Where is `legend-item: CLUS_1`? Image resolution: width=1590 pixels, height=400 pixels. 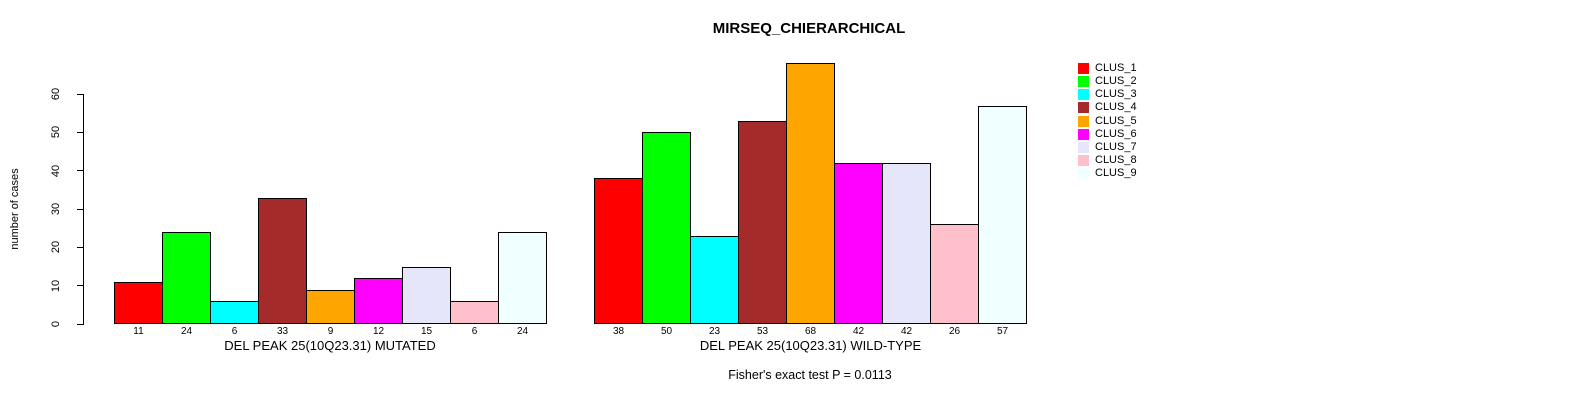 legend-item: CLUS_1 is located at coordinates (1107, 68).